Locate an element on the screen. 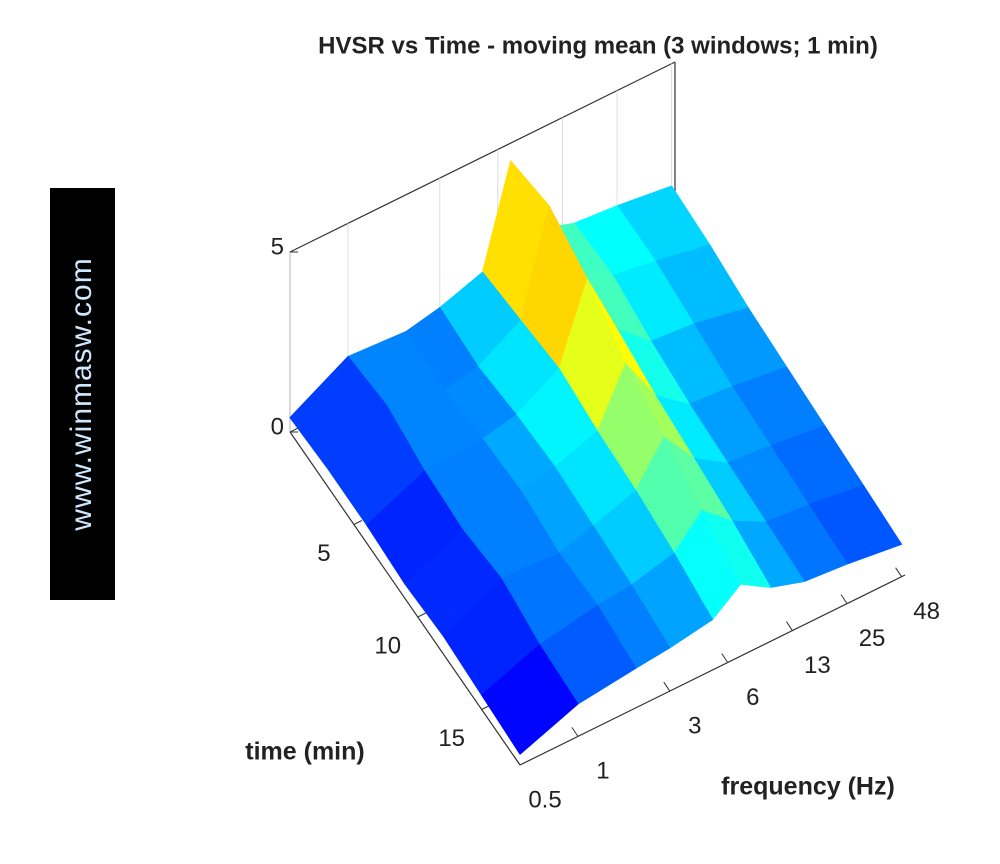 This screenshot has height=864, width=1000. watermark: www.winmasw.com is located at coordinates (81, 394).